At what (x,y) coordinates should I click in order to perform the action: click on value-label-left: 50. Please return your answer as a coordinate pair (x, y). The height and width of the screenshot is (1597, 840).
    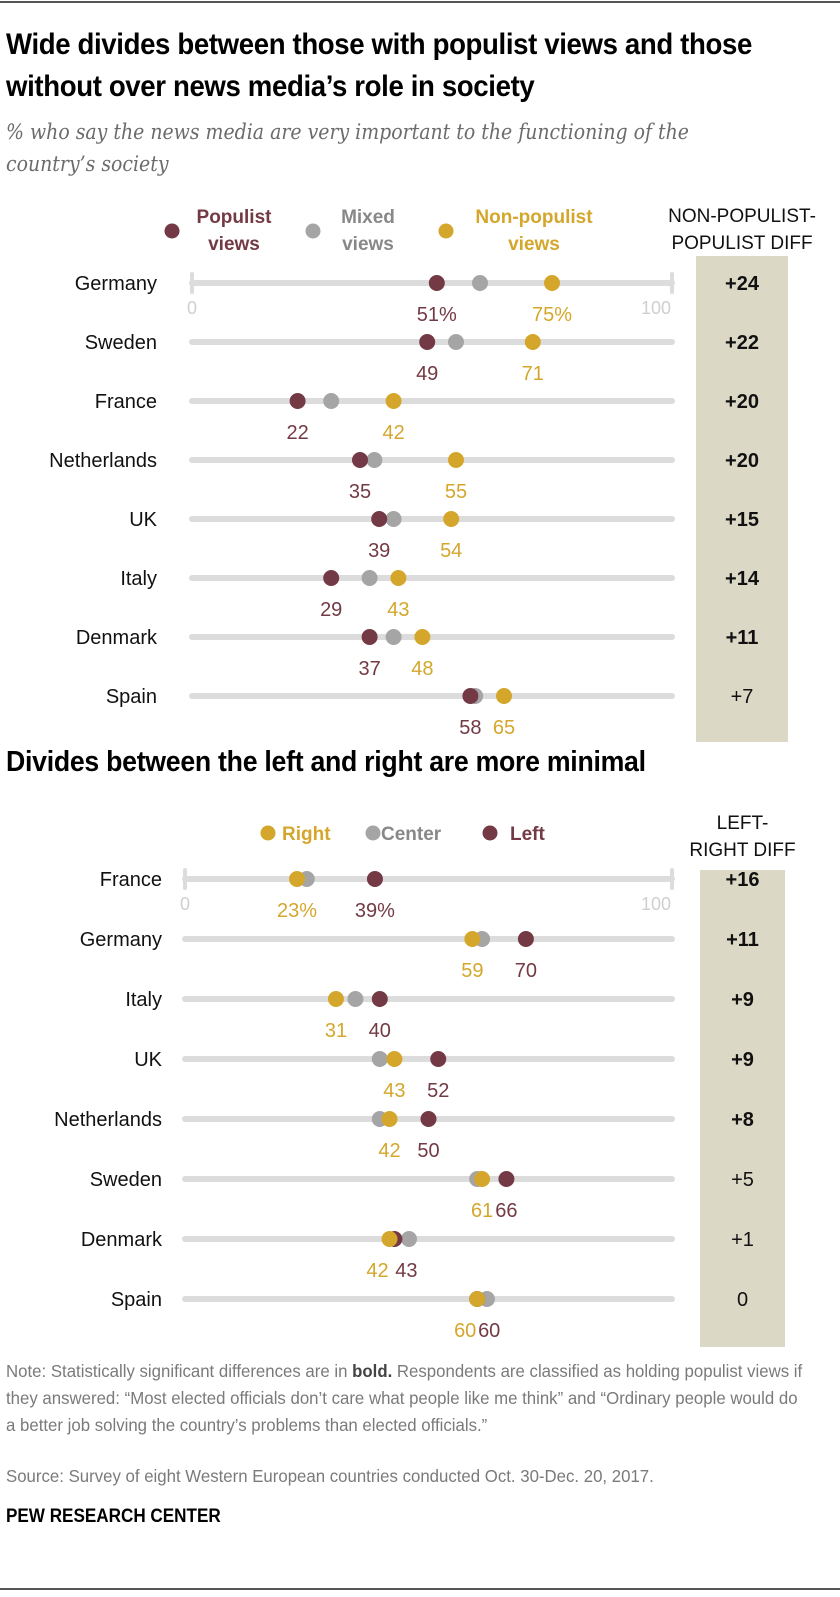
    Looking at the image, I should click on (428, 1151).